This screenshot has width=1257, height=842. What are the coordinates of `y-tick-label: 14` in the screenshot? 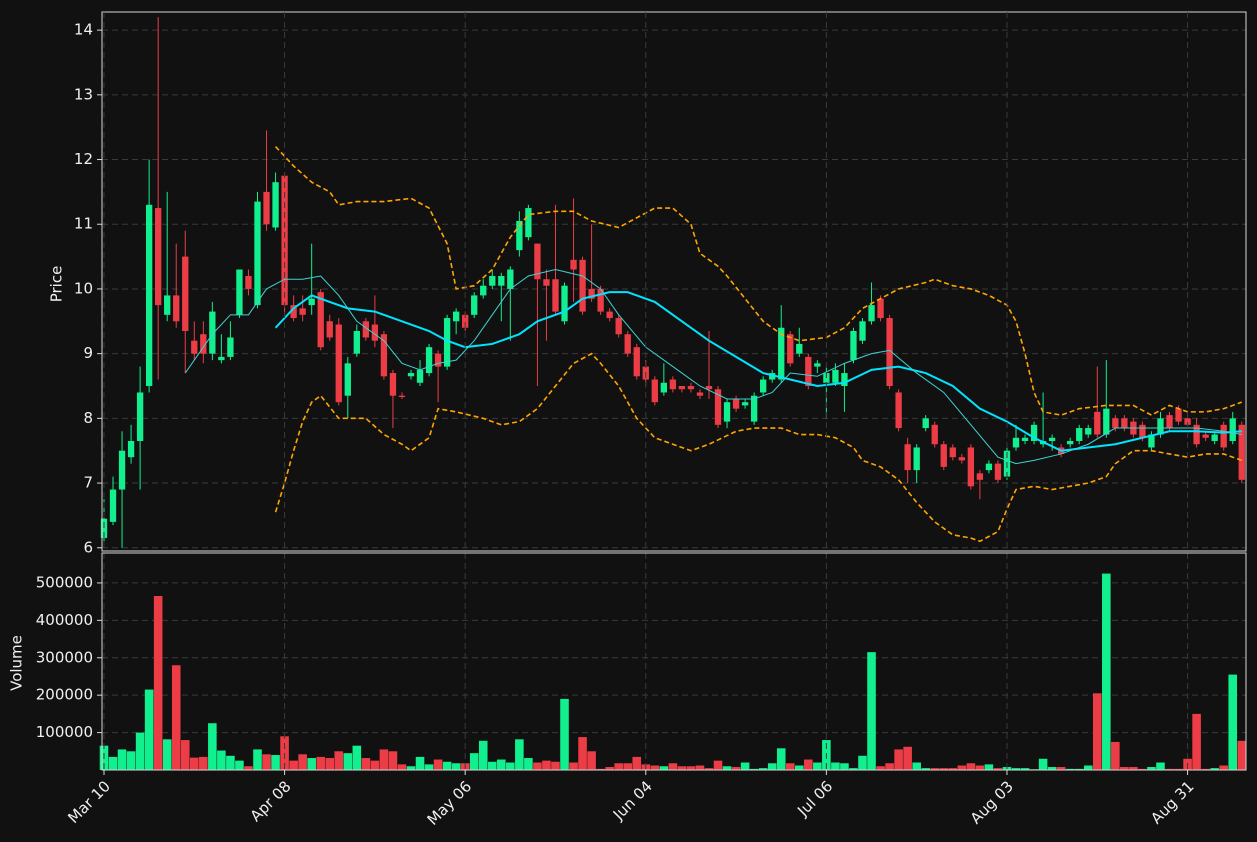 It's located at (83, 30).